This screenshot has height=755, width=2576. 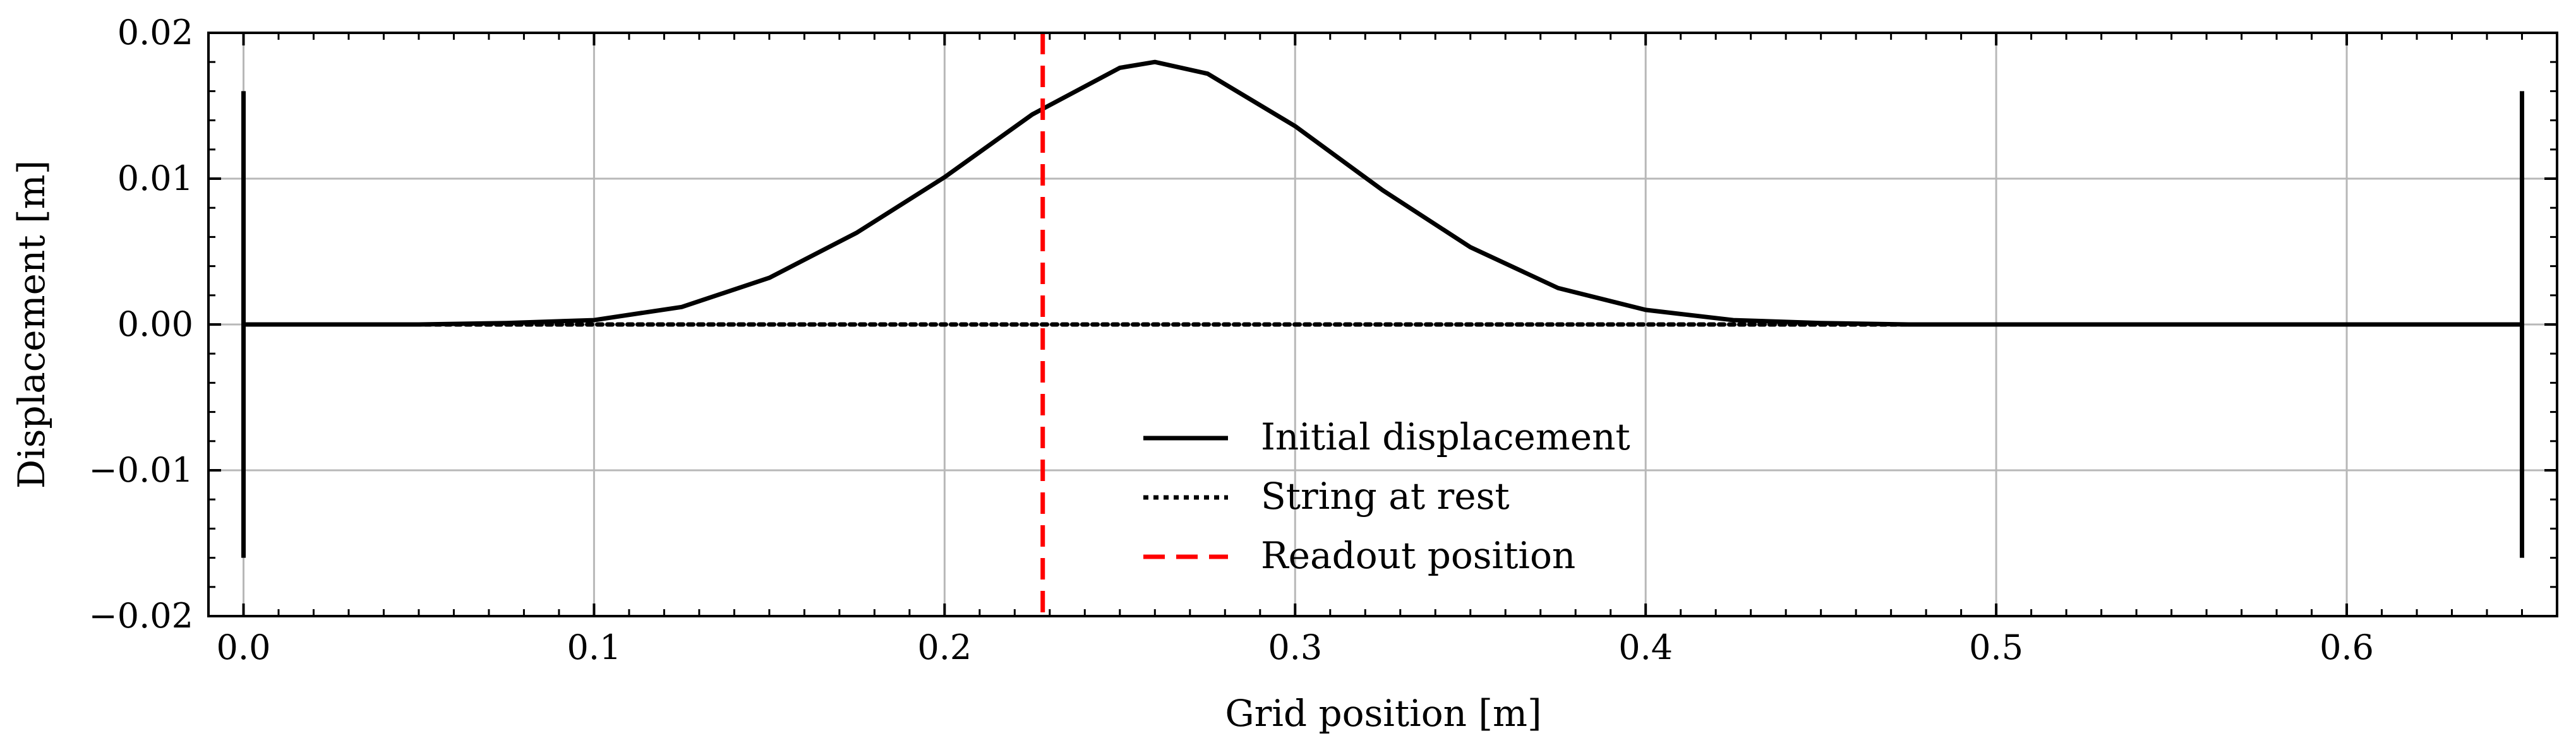 I want to click on x-tick-label-5: 0.5, so click(x=1996, y=647).